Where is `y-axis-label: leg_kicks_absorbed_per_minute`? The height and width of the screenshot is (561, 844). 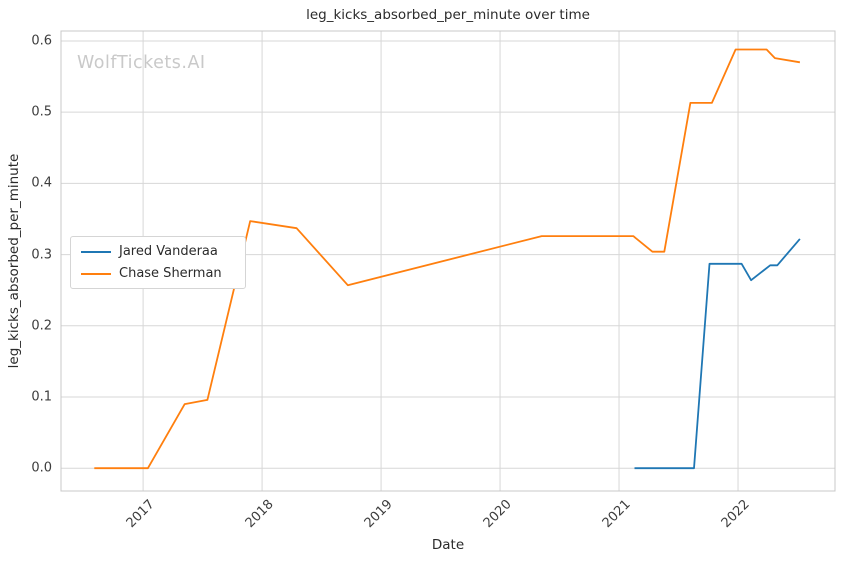
y-axis-label: leg_kicks_absorbed_per_minute is located at coordinates (14, 261).